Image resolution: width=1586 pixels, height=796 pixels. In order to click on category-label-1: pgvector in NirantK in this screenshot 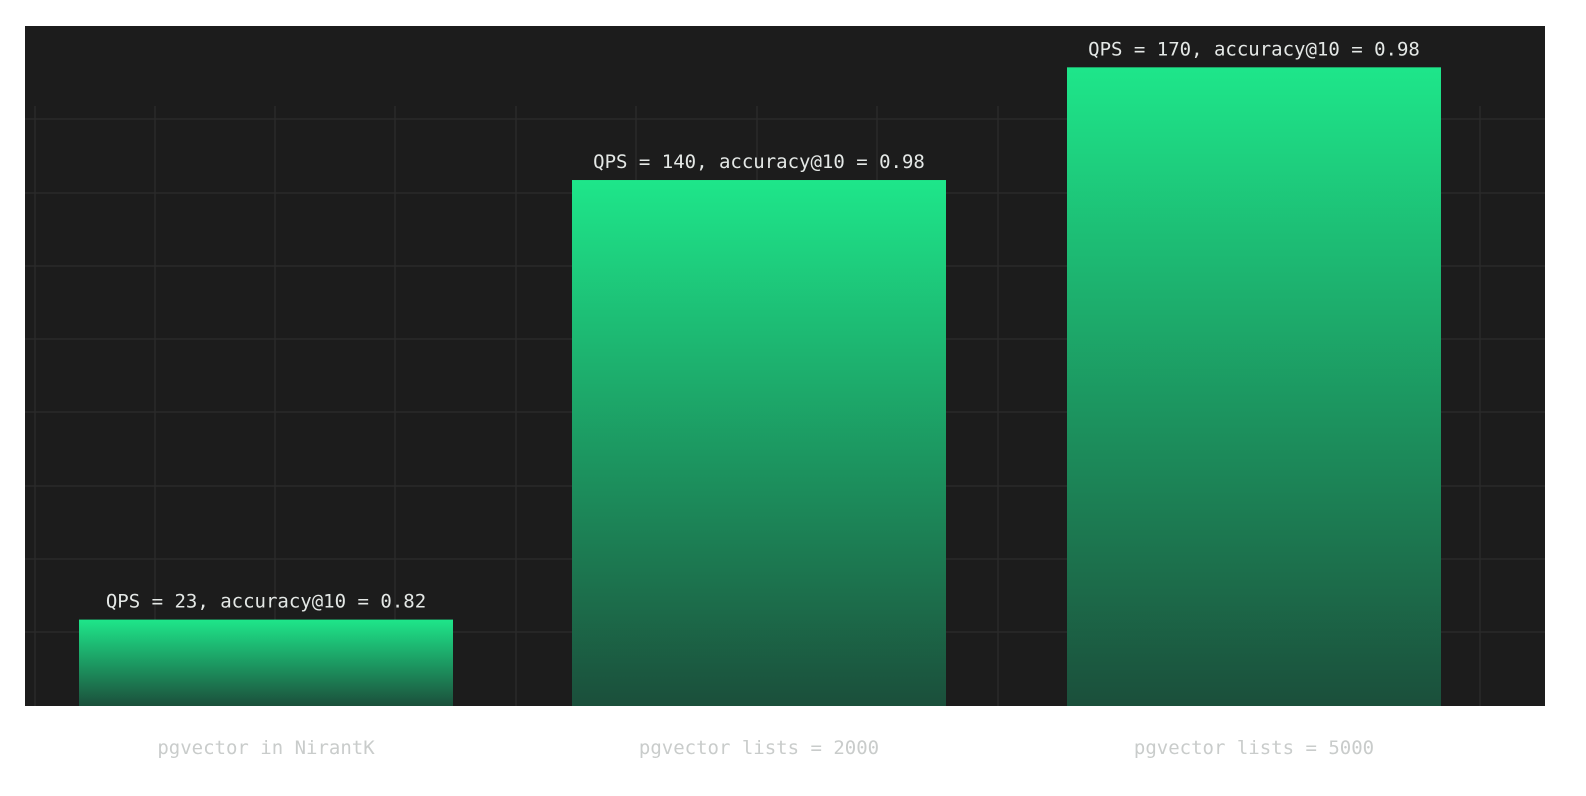, I will do `click(266, 748)`.